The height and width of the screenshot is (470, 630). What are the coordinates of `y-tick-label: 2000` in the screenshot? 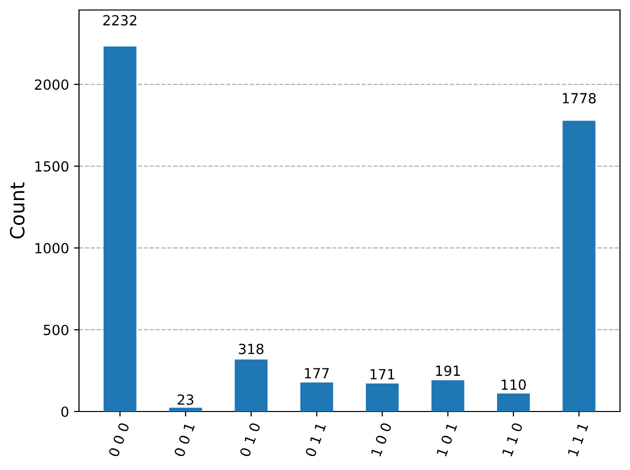 It's located at (51, 84).